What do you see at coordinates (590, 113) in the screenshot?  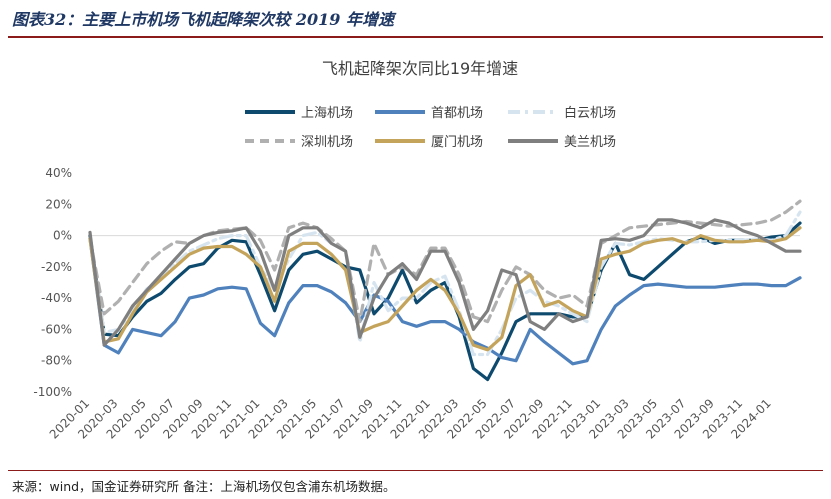 I see `legend-label: 白云机场` at bounding box center [590, 113].